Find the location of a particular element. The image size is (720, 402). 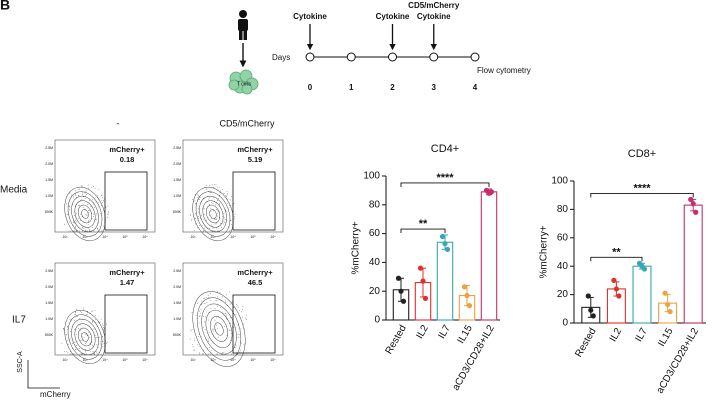

event-label: Cytokine is located at coordinates (434, 16).